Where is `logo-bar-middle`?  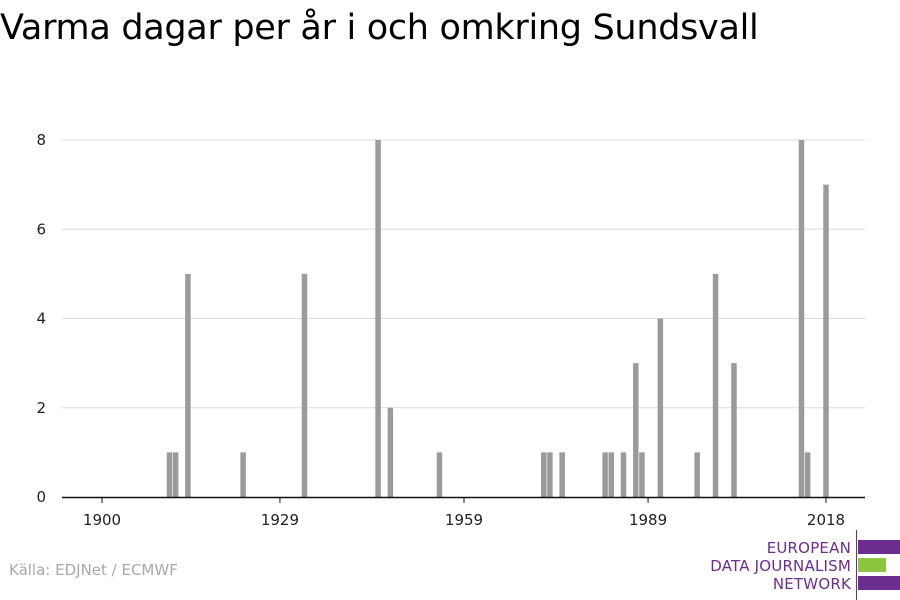 logo-bar-middle is located at coordinates (872, 565).